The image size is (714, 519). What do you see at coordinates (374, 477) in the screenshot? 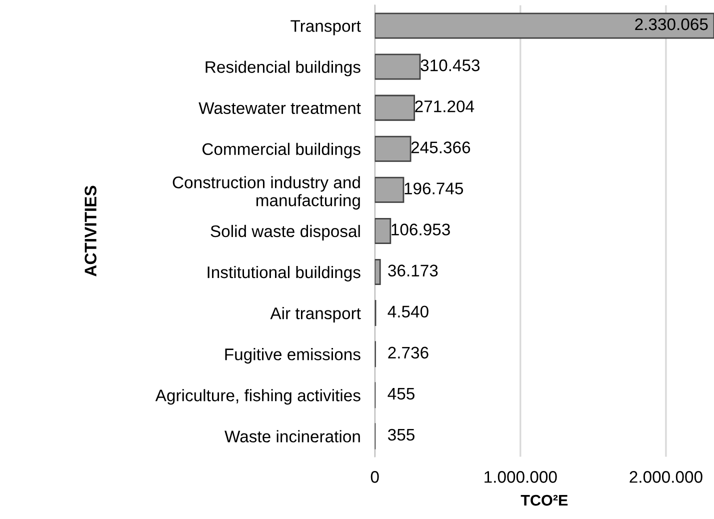
I see `x-tick-label: 0` at bounding box center [374, 477].